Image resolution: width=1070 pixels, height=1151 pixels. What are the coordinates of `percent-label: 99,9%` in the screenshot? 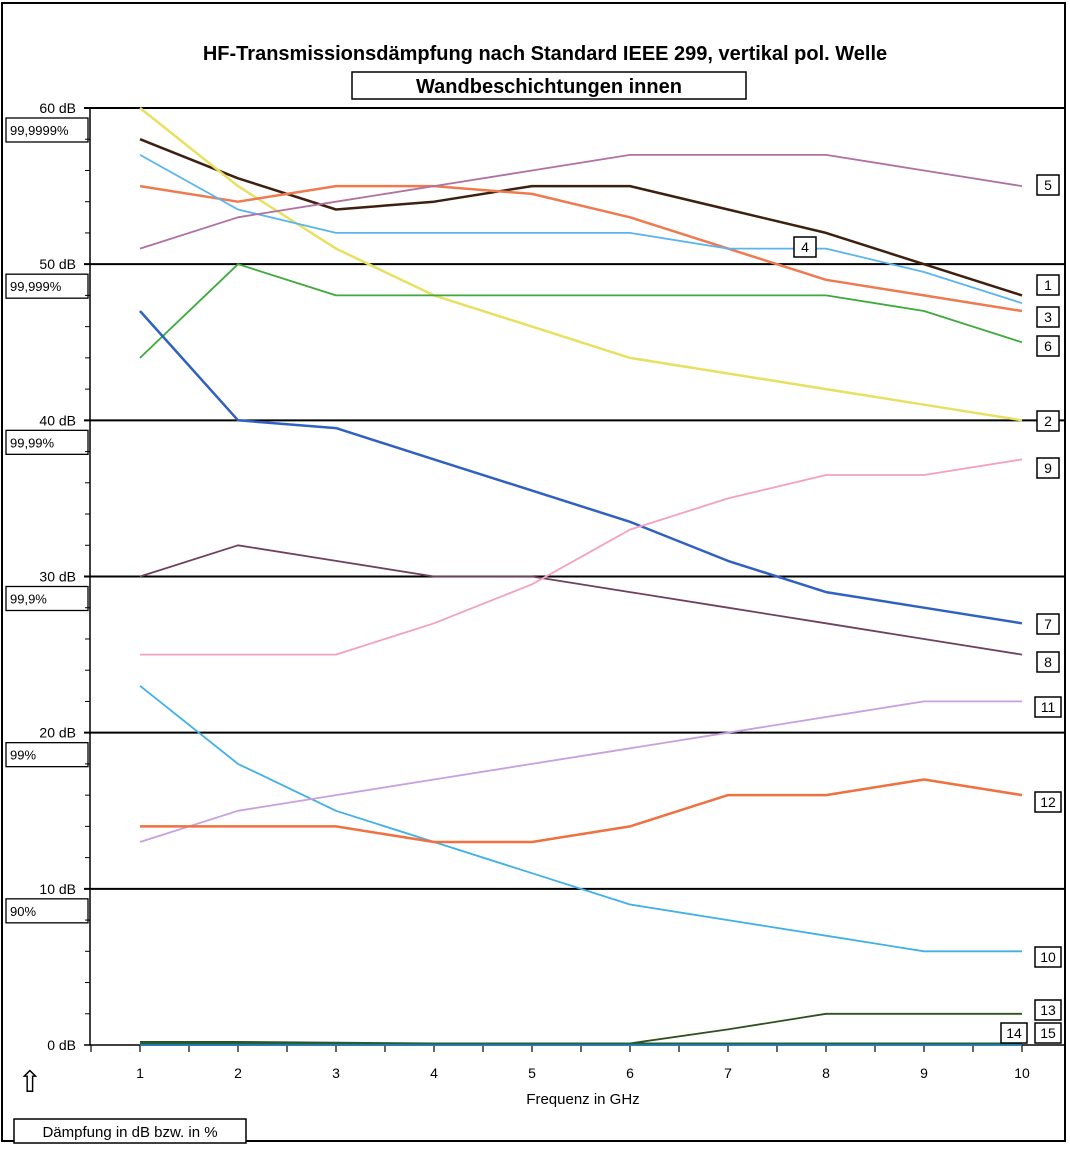 It's located at (28, 599).